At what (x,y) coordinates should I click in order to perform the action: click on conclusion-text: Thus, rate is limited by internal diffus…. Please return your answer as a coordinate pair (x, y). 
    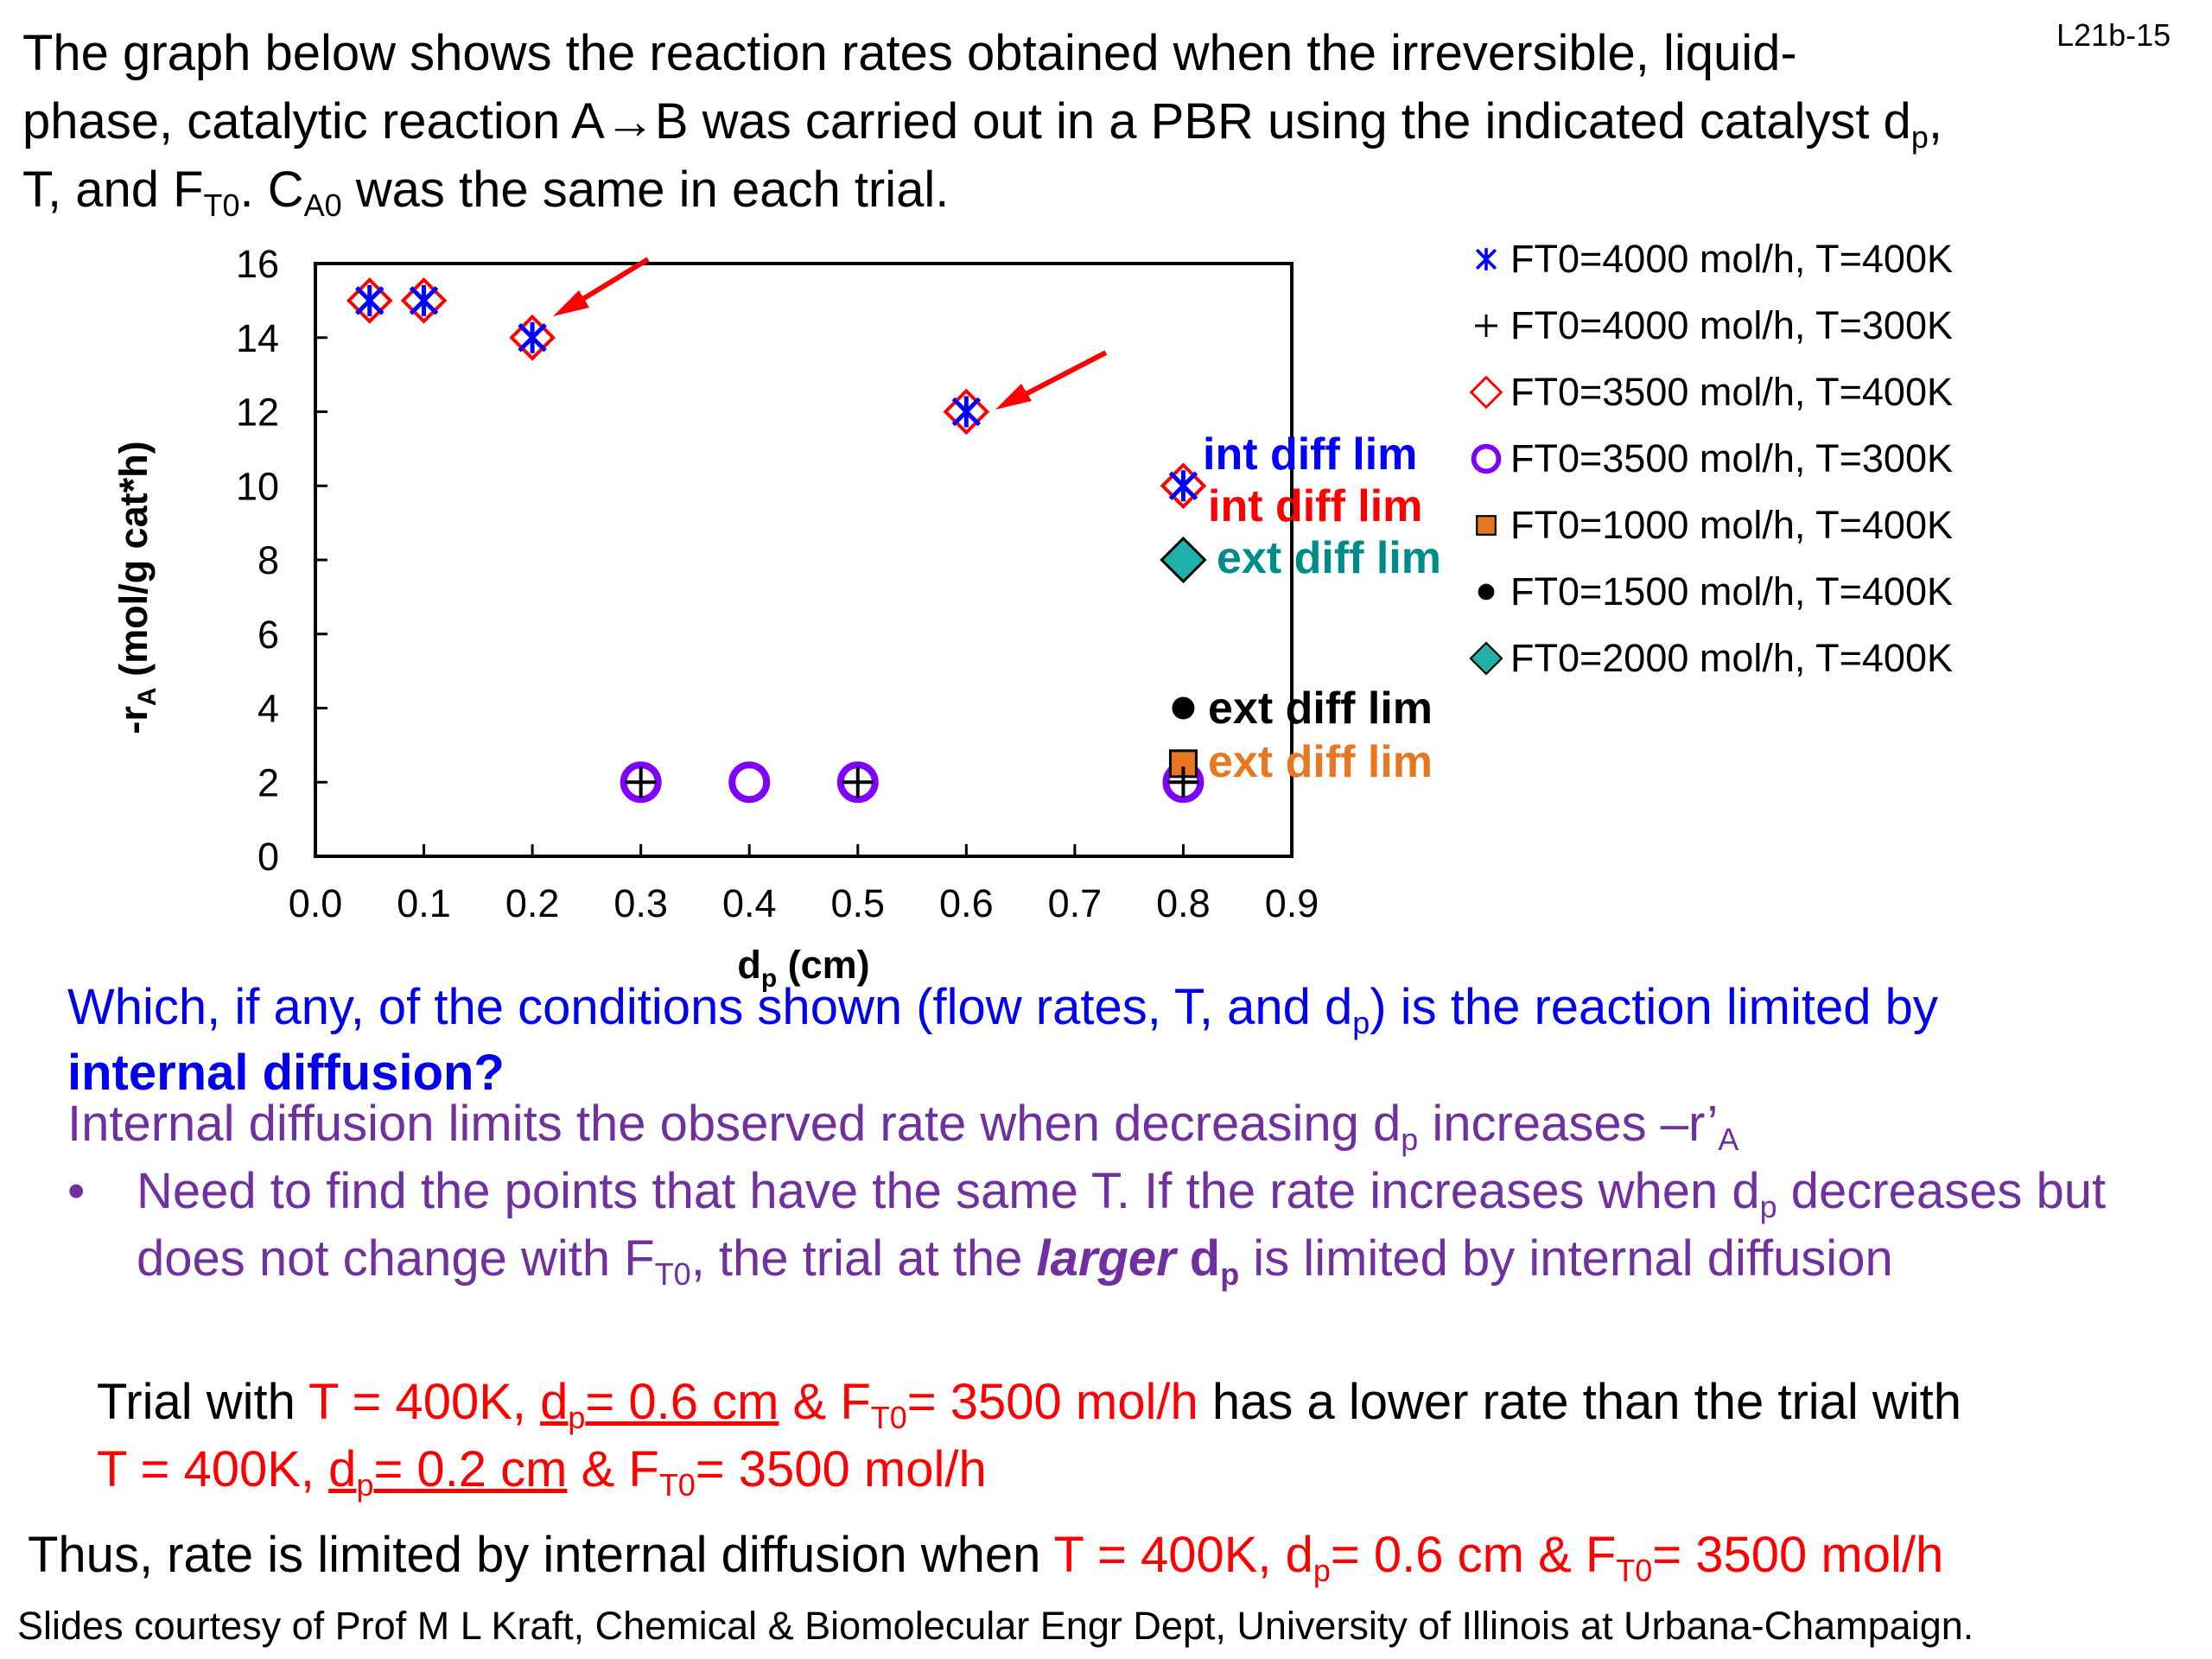
    Looking at the image, I should click on (986, 1557).